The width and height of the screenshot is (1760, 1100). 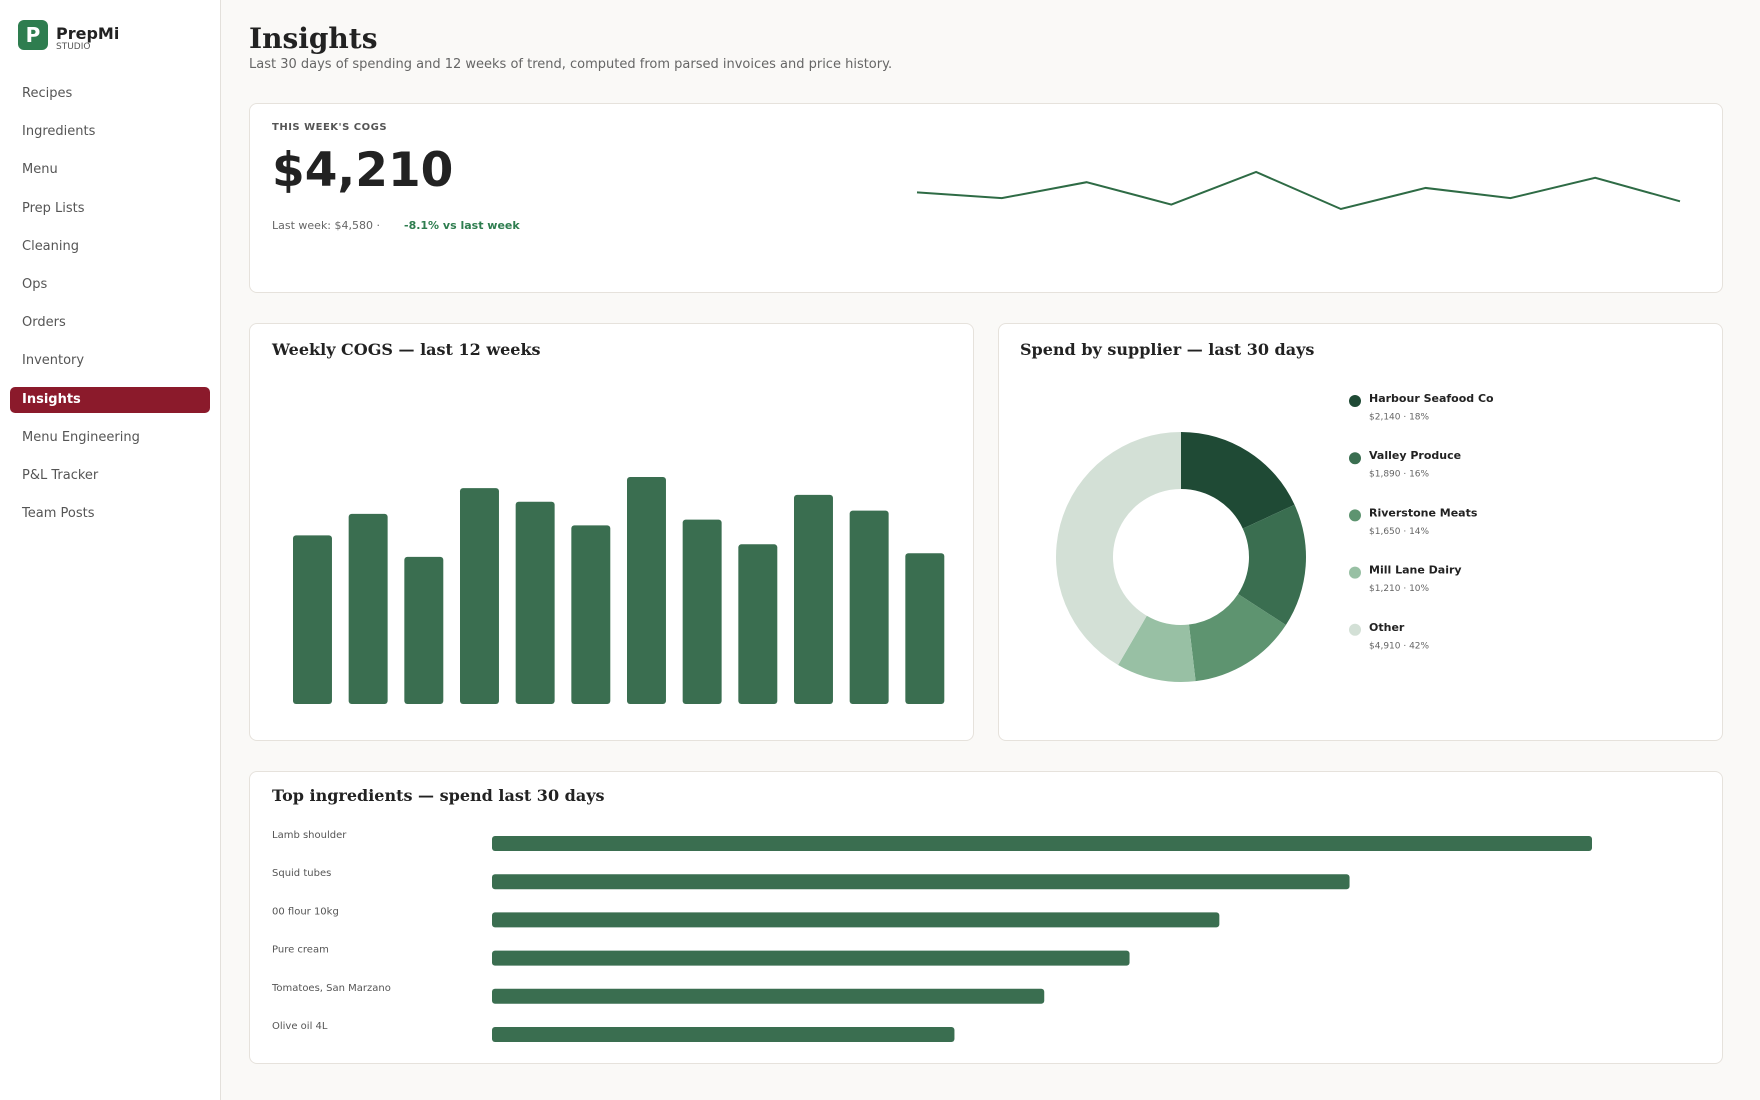 I want to click on nav-item: Inventory, so click(x=53, y=361).